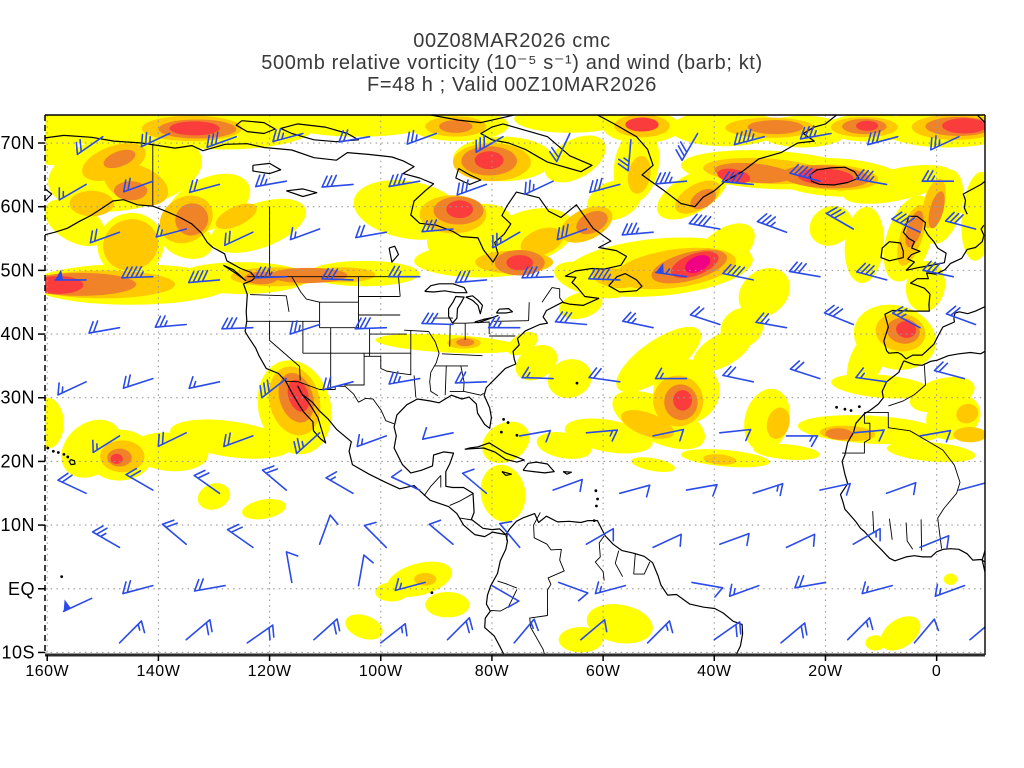 The height and width of the screenshot is (768, 1024). I want to click on chart-title-valid: F=48 h ; Valid 00Z10MAR2026, so click(512, 85).